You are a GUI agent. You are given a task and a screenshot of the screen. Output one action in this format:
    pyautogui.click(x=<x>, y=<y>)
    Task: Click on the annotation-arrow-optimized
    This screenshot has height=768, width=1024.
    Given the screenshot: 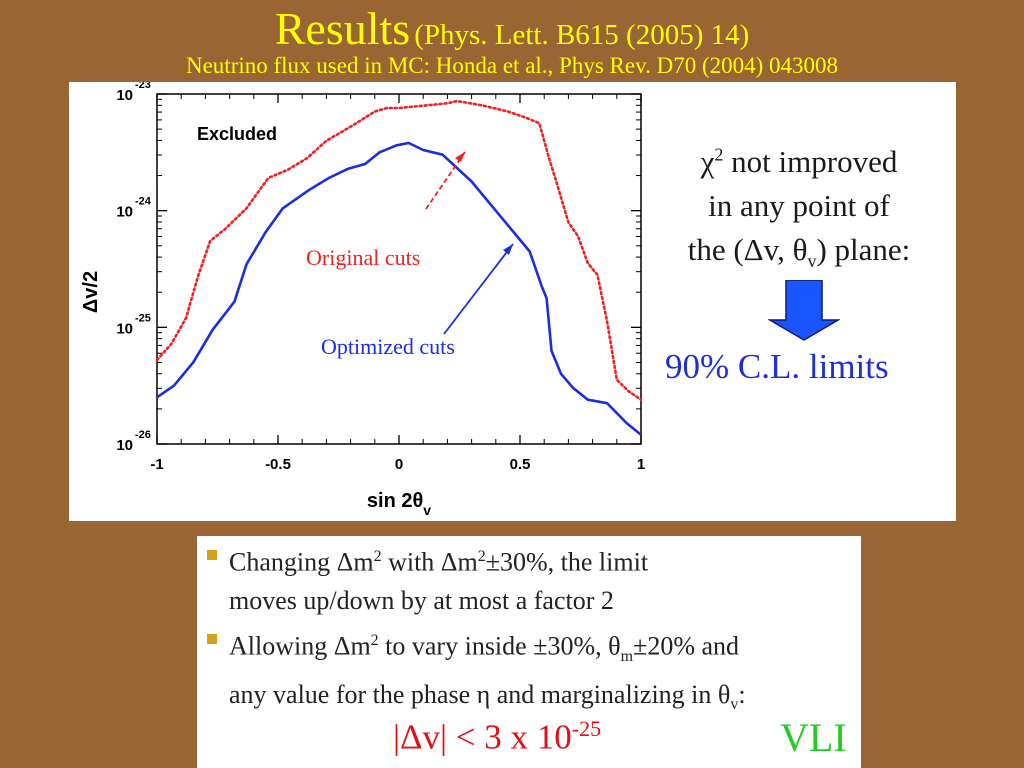 What is the action you would take?
    pyautogui.click(x=478, y=289)
    